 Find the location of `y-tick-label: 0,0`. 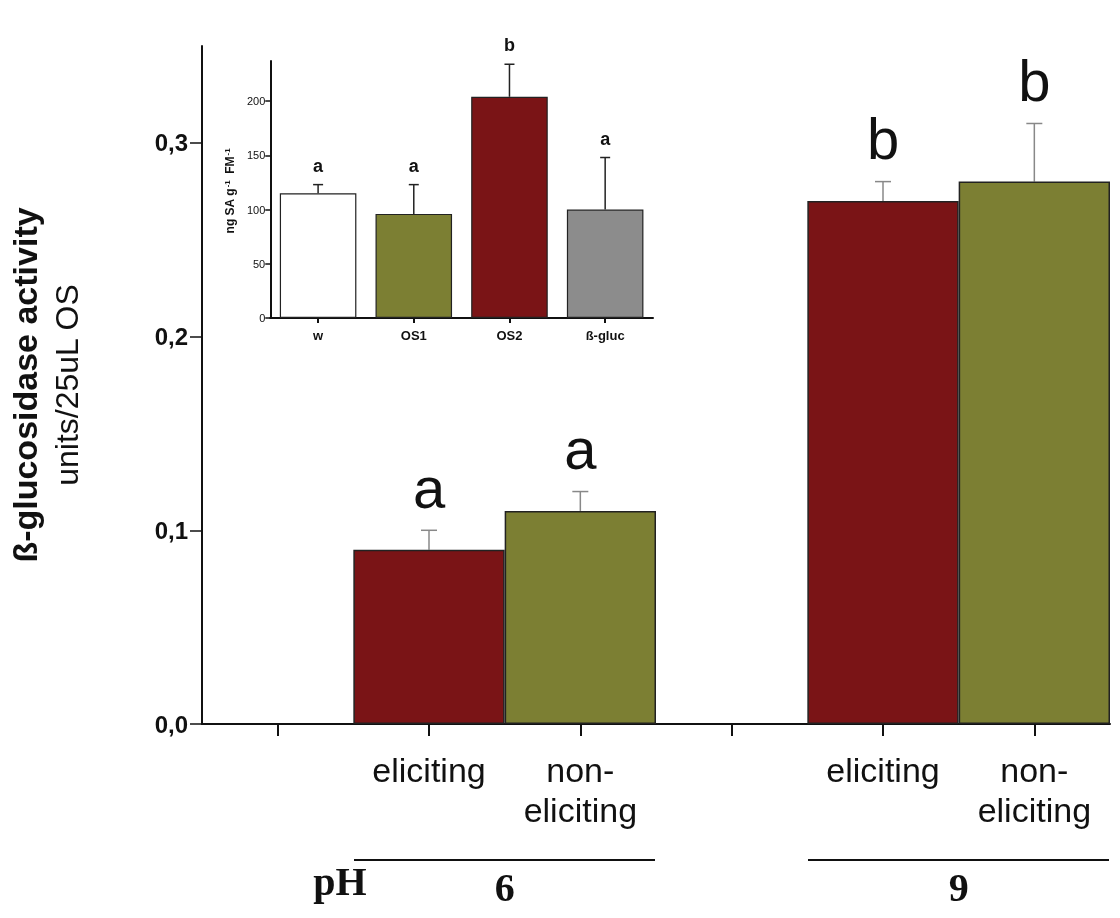

y-tick-label: 0,0 is located at coordinates (171, 724).